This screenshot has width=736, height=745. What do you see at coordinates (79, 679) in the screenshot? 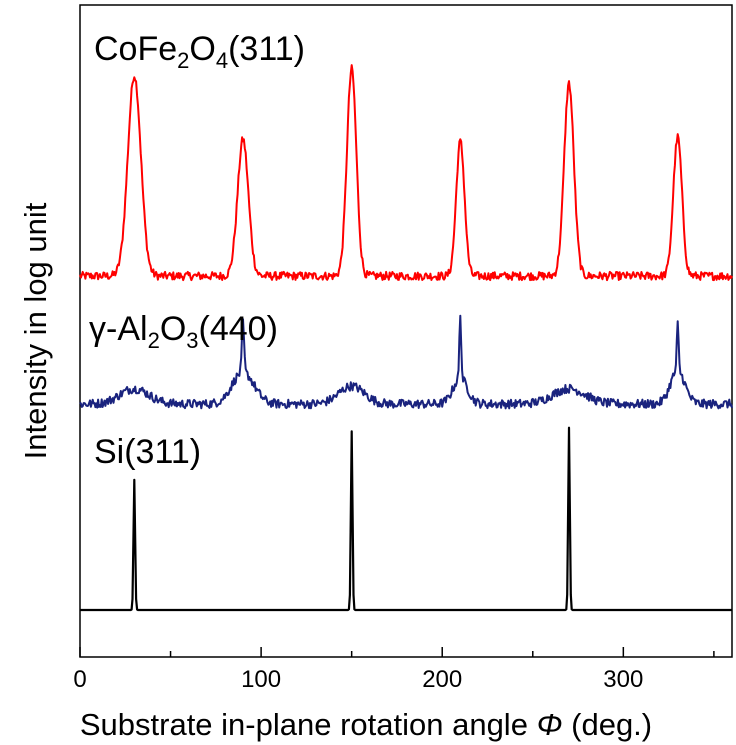
I see `x-tick-label: 0` at bounding box center [79, 679].